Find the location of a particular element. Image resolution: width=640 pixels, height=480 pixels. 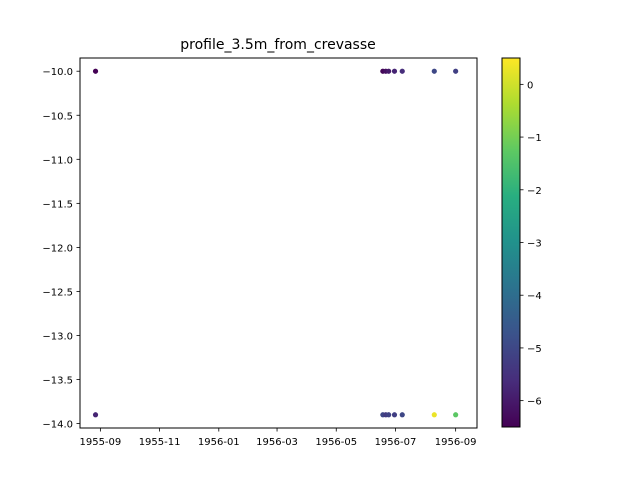

colorbar-tick-label: −3 is located at coordinates (534, 244).